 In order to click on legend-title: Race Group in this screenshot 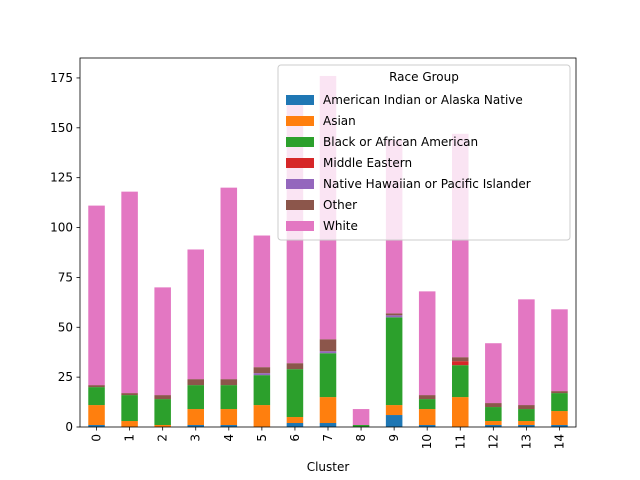, I will do `click(424, 77)`.